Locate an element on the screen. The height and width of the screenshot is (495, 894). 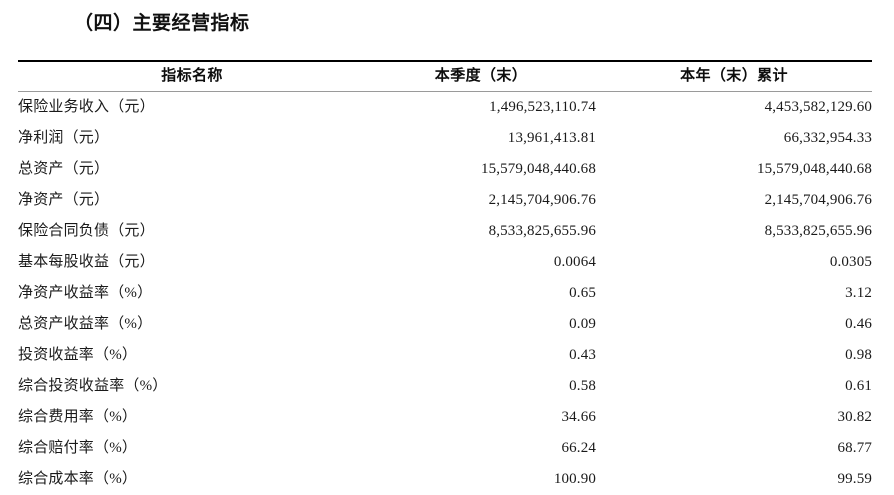
cell-quarter-value: 8,533,825,655.96 is located at coordinates (481, 231).